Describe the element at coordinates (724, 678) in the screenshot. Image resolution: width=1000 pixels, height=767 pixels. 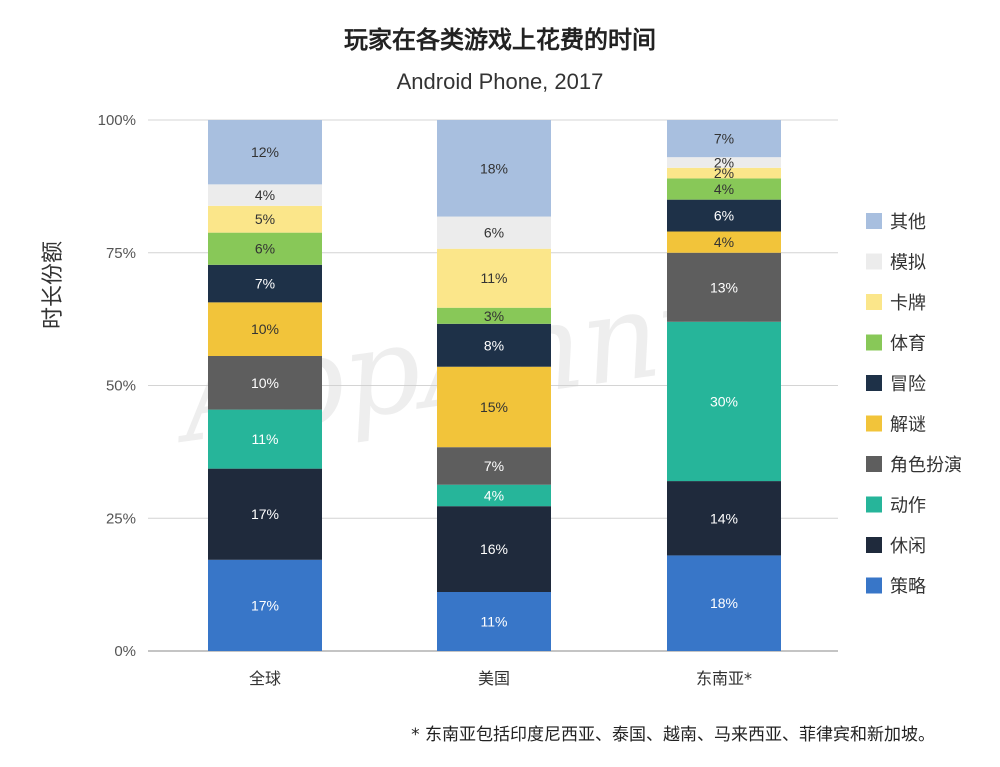
I see `category-label: 东南亚*` at that location.